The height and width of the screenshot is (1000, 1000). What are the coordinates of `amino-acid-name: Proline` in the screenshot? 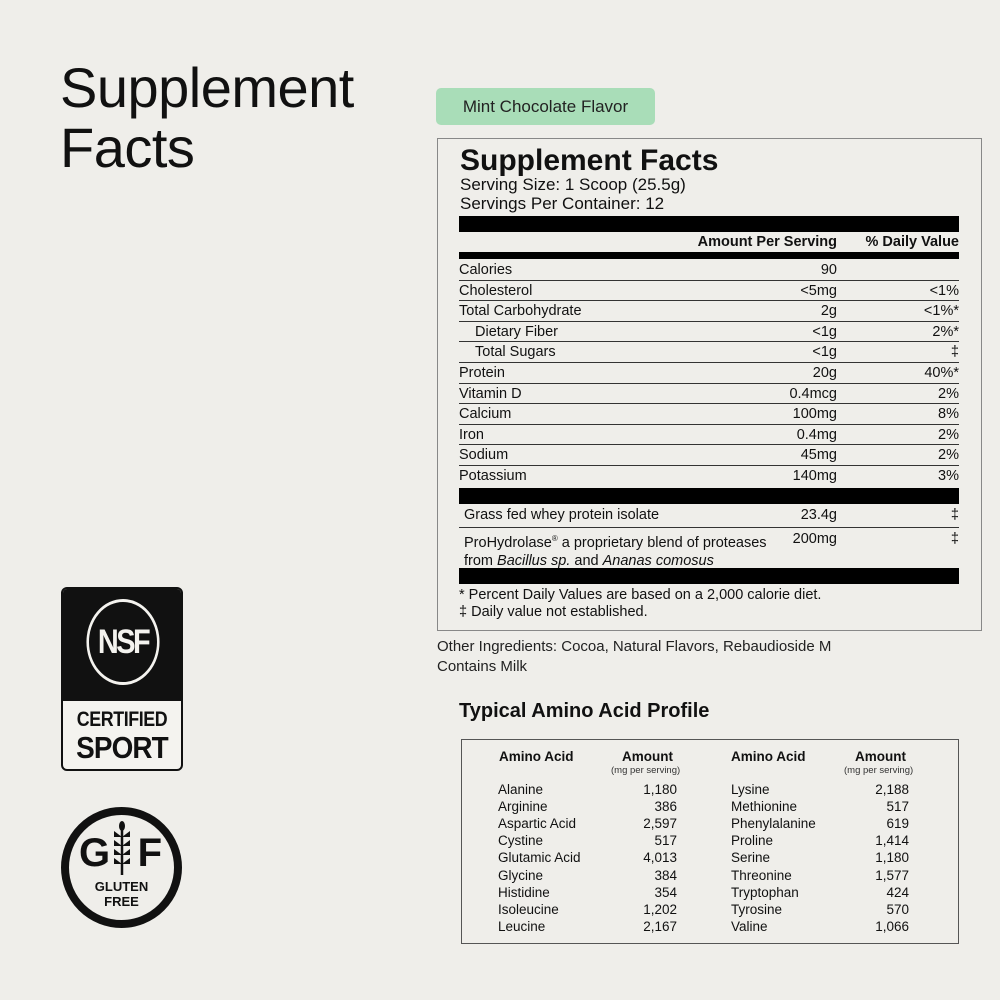 It's located at (752, 841).